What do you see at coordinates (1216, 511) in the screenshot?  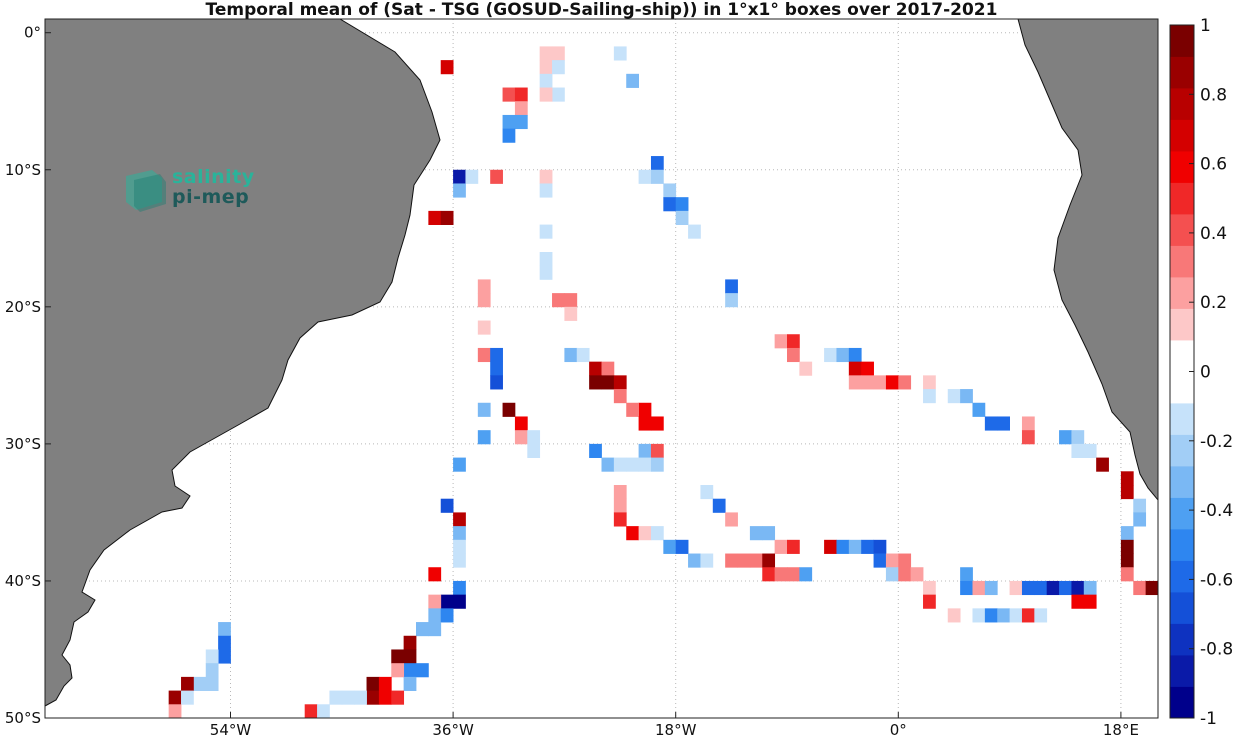 I see `colorbar-tick-label: -0.4` at bounding box center [1216, 511].